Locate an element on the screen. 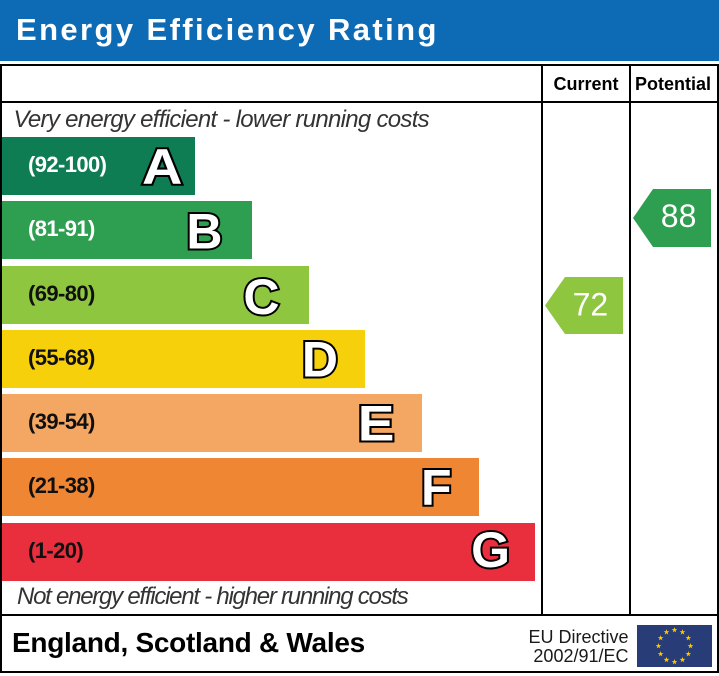 This screenshot has height=676, width=719. svg-text: B is located at coordinates (204, 232).